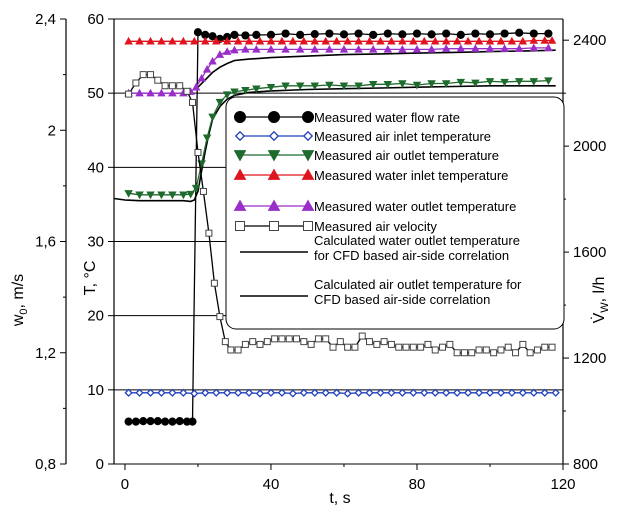 Image resolution: width=619 pixels, height=512 pixels. I want to click on velocity-axis-label: w0, m/s, so click(20, 300).